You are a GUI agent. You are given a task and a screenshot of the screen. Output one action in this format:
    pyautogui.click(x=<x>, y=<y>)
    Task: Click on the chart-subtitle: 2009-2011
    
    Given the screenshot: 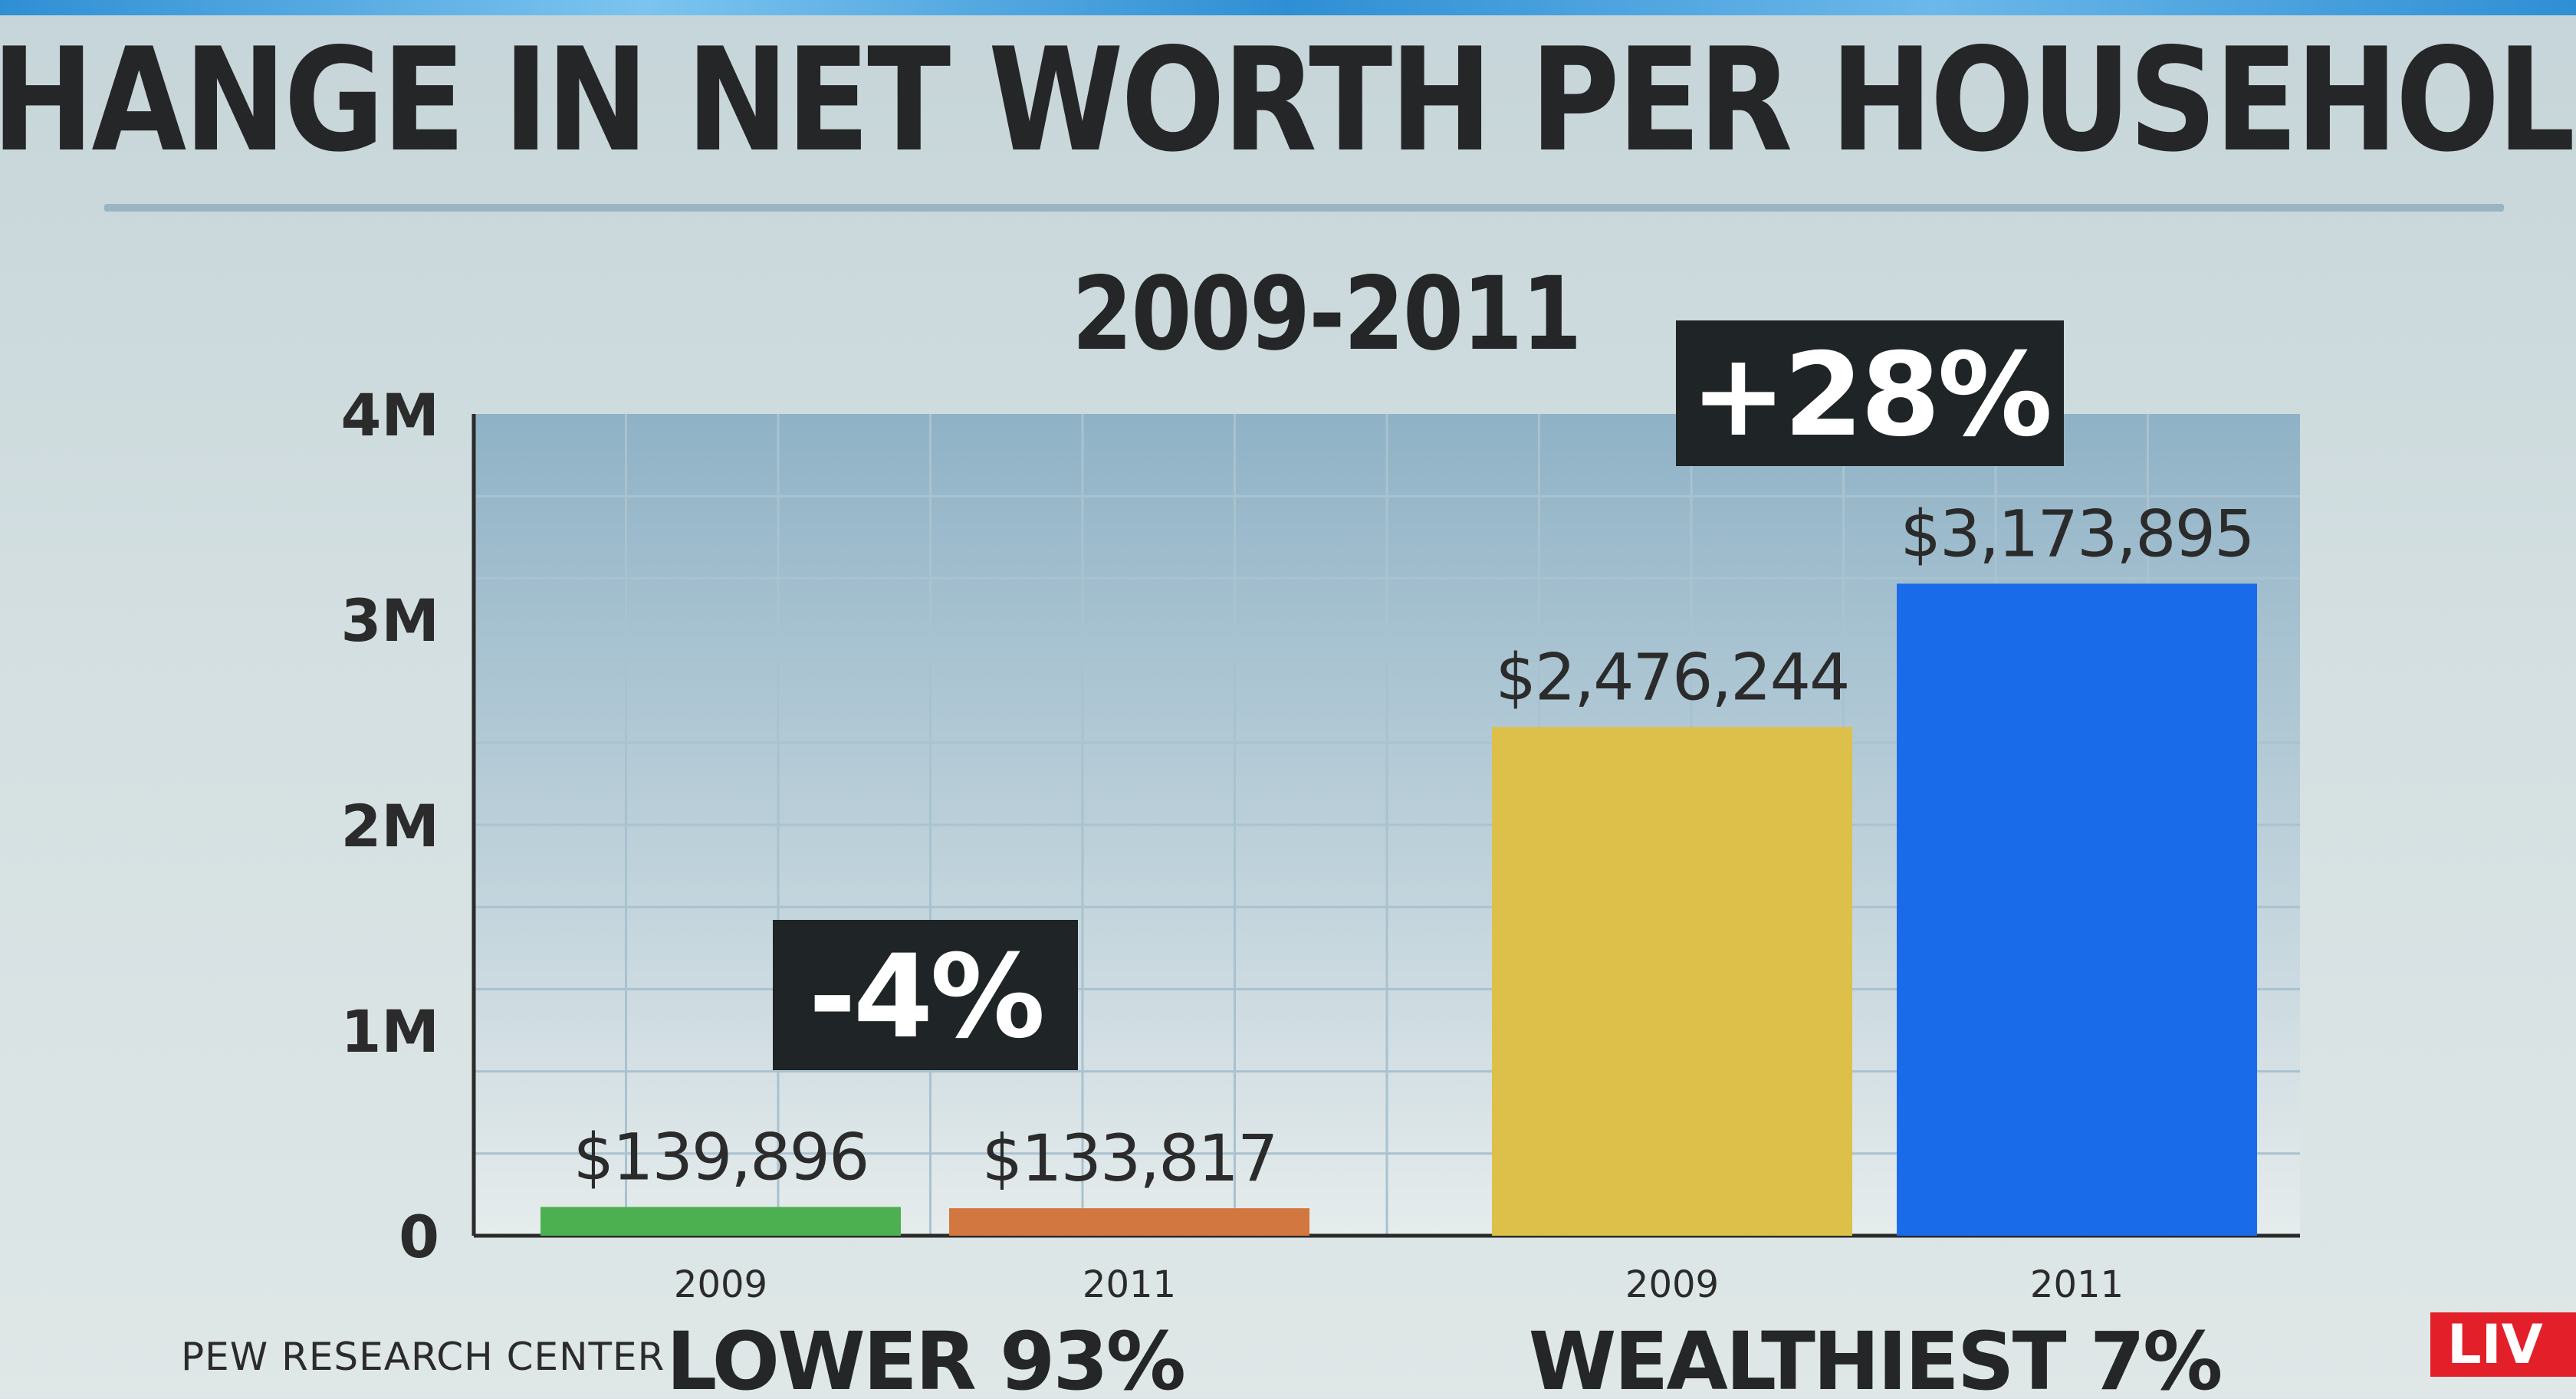 What is the action you would take?
    pyautogui.click(x=1327, y=314)
    